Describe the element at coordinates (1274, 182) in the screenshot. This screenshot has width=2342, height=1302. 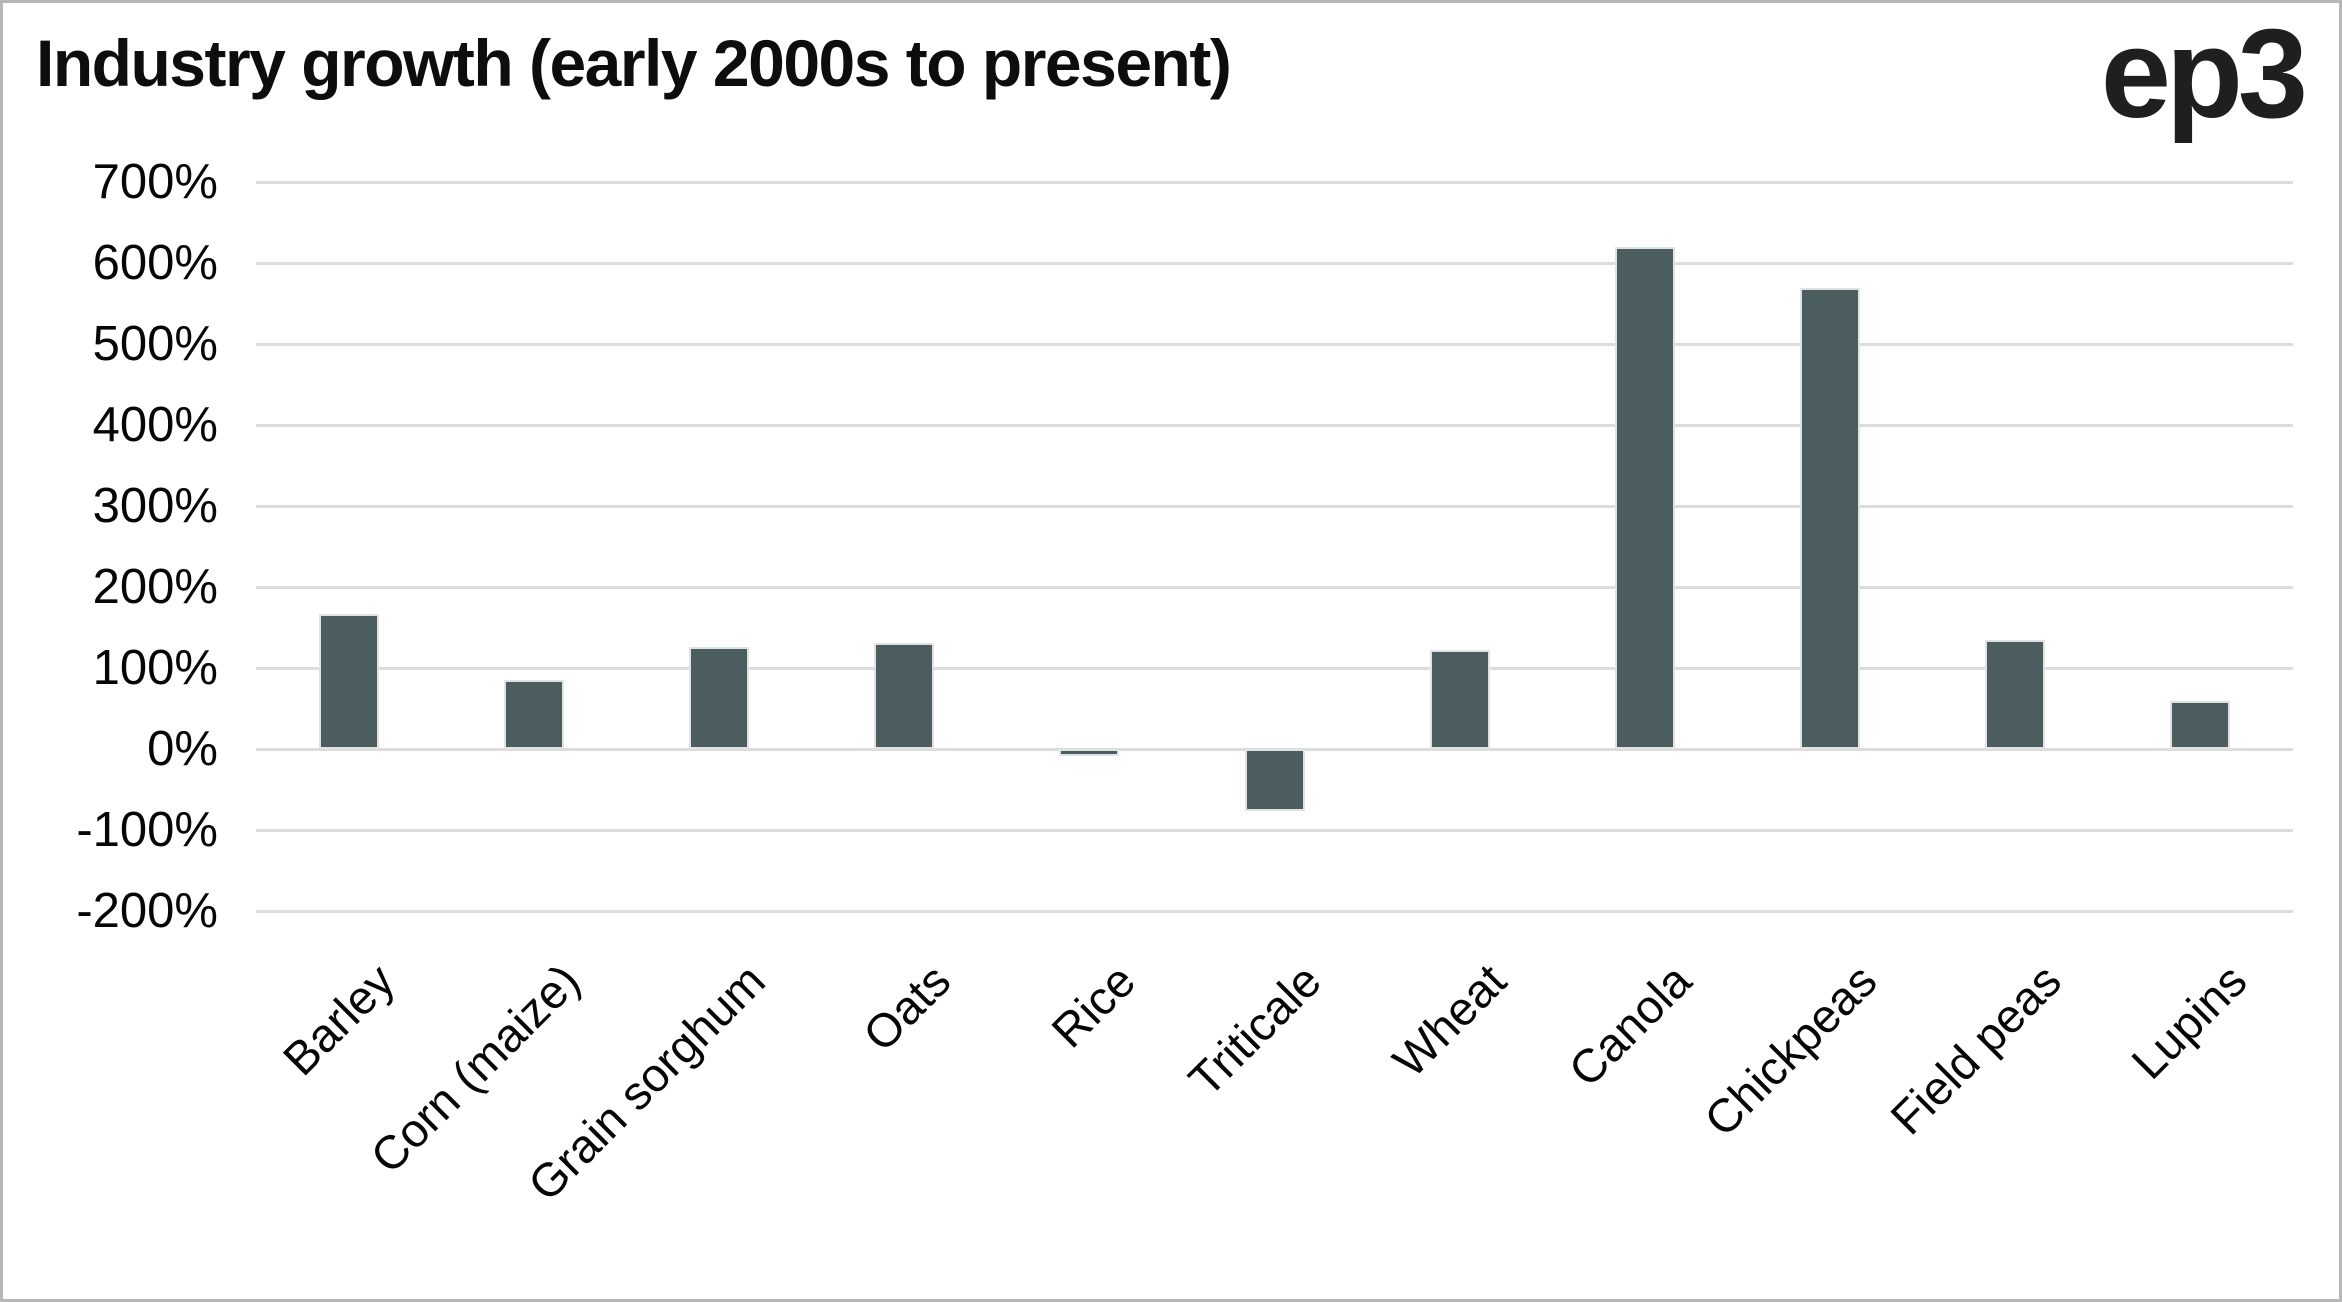
I see `gridline-700%` at that location.